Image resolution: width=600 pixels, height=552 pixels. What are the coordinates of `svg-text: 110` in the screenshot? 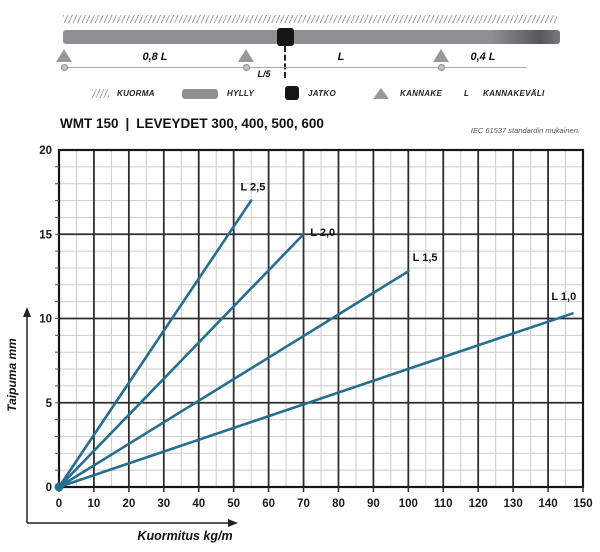 It's located at (443, 504).